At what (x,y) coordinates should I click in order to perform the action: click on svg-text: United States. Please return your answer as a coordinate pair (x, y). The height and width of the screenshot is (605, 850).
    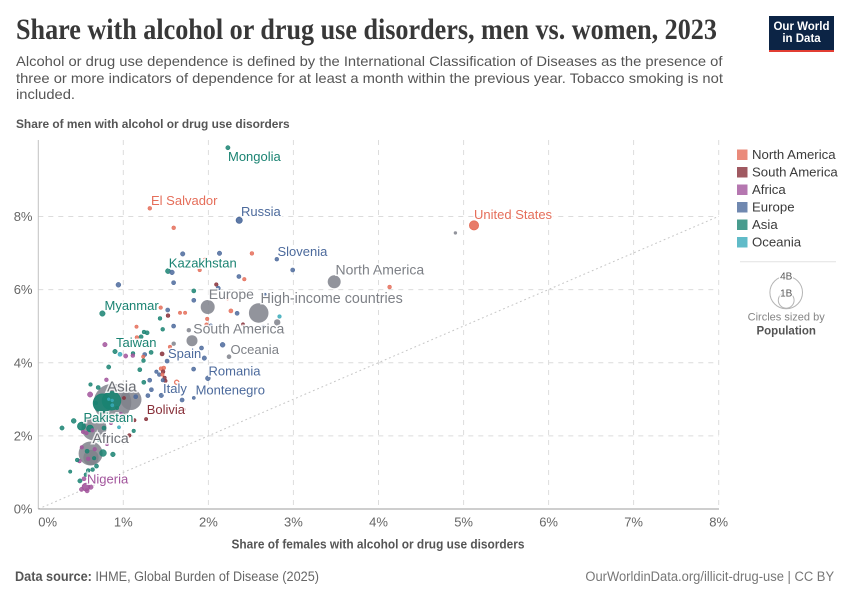
    Looking at the image, I should click on (513, 214).